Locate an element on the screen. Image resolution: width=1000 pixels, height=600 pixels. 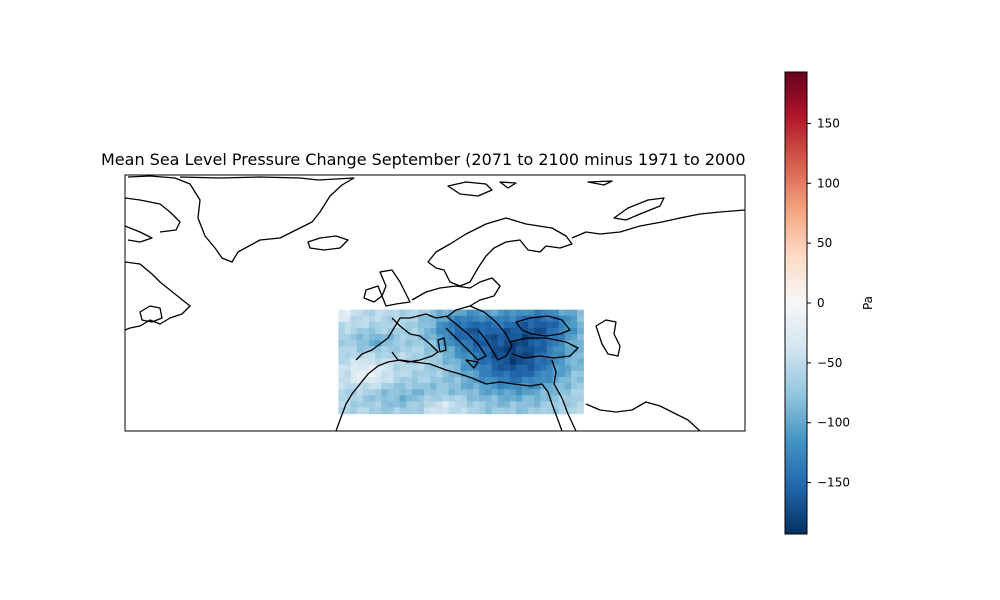
coastline-labrador is located at coordinates (157, 278).